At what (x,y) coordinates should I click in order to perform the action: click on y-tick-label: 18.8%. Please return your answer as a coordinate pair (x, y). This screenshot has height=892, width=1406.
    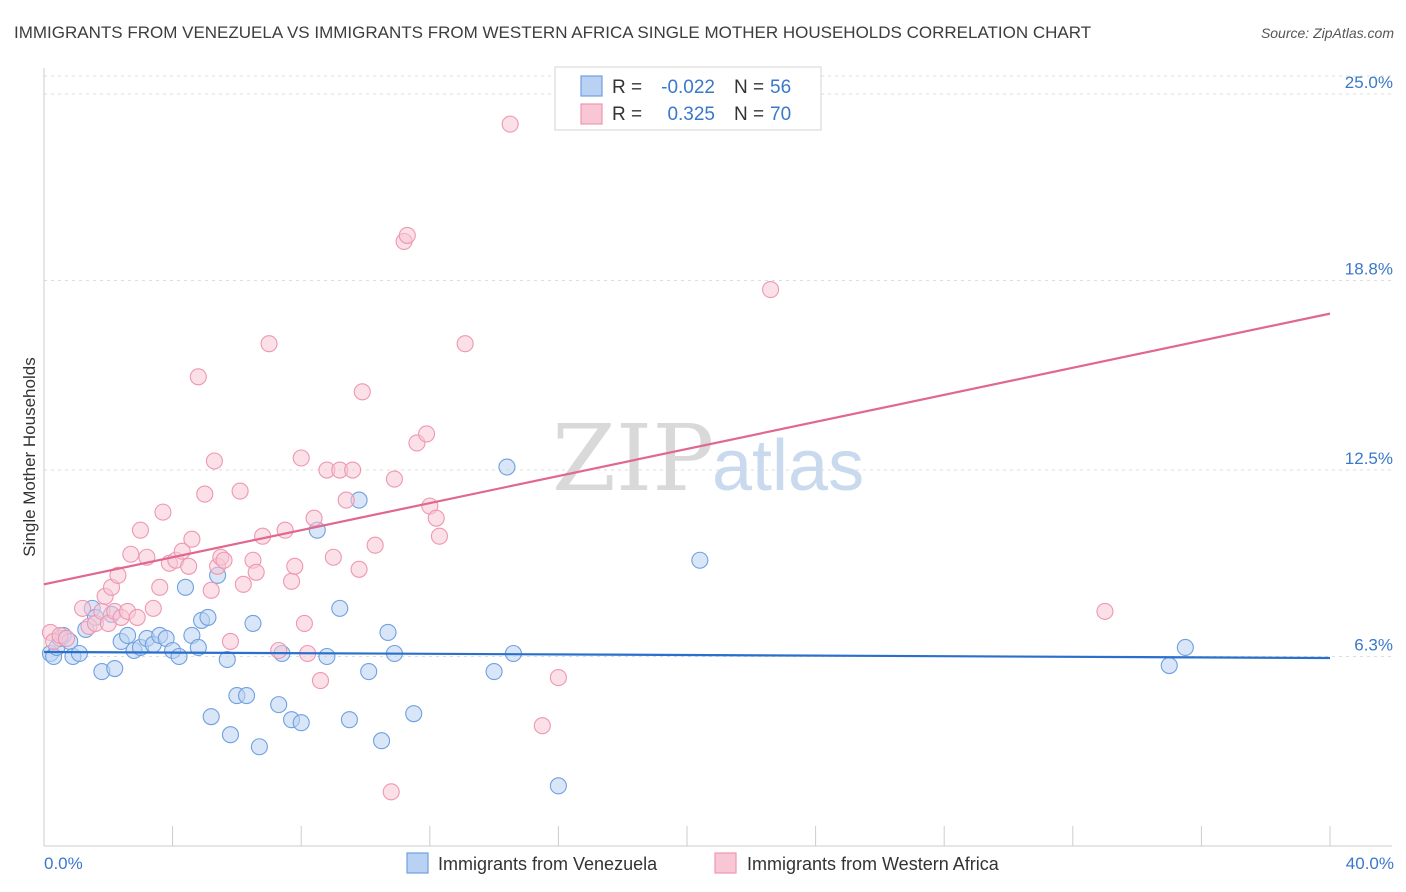
    Looking at the image, I should click on (1369, 269).